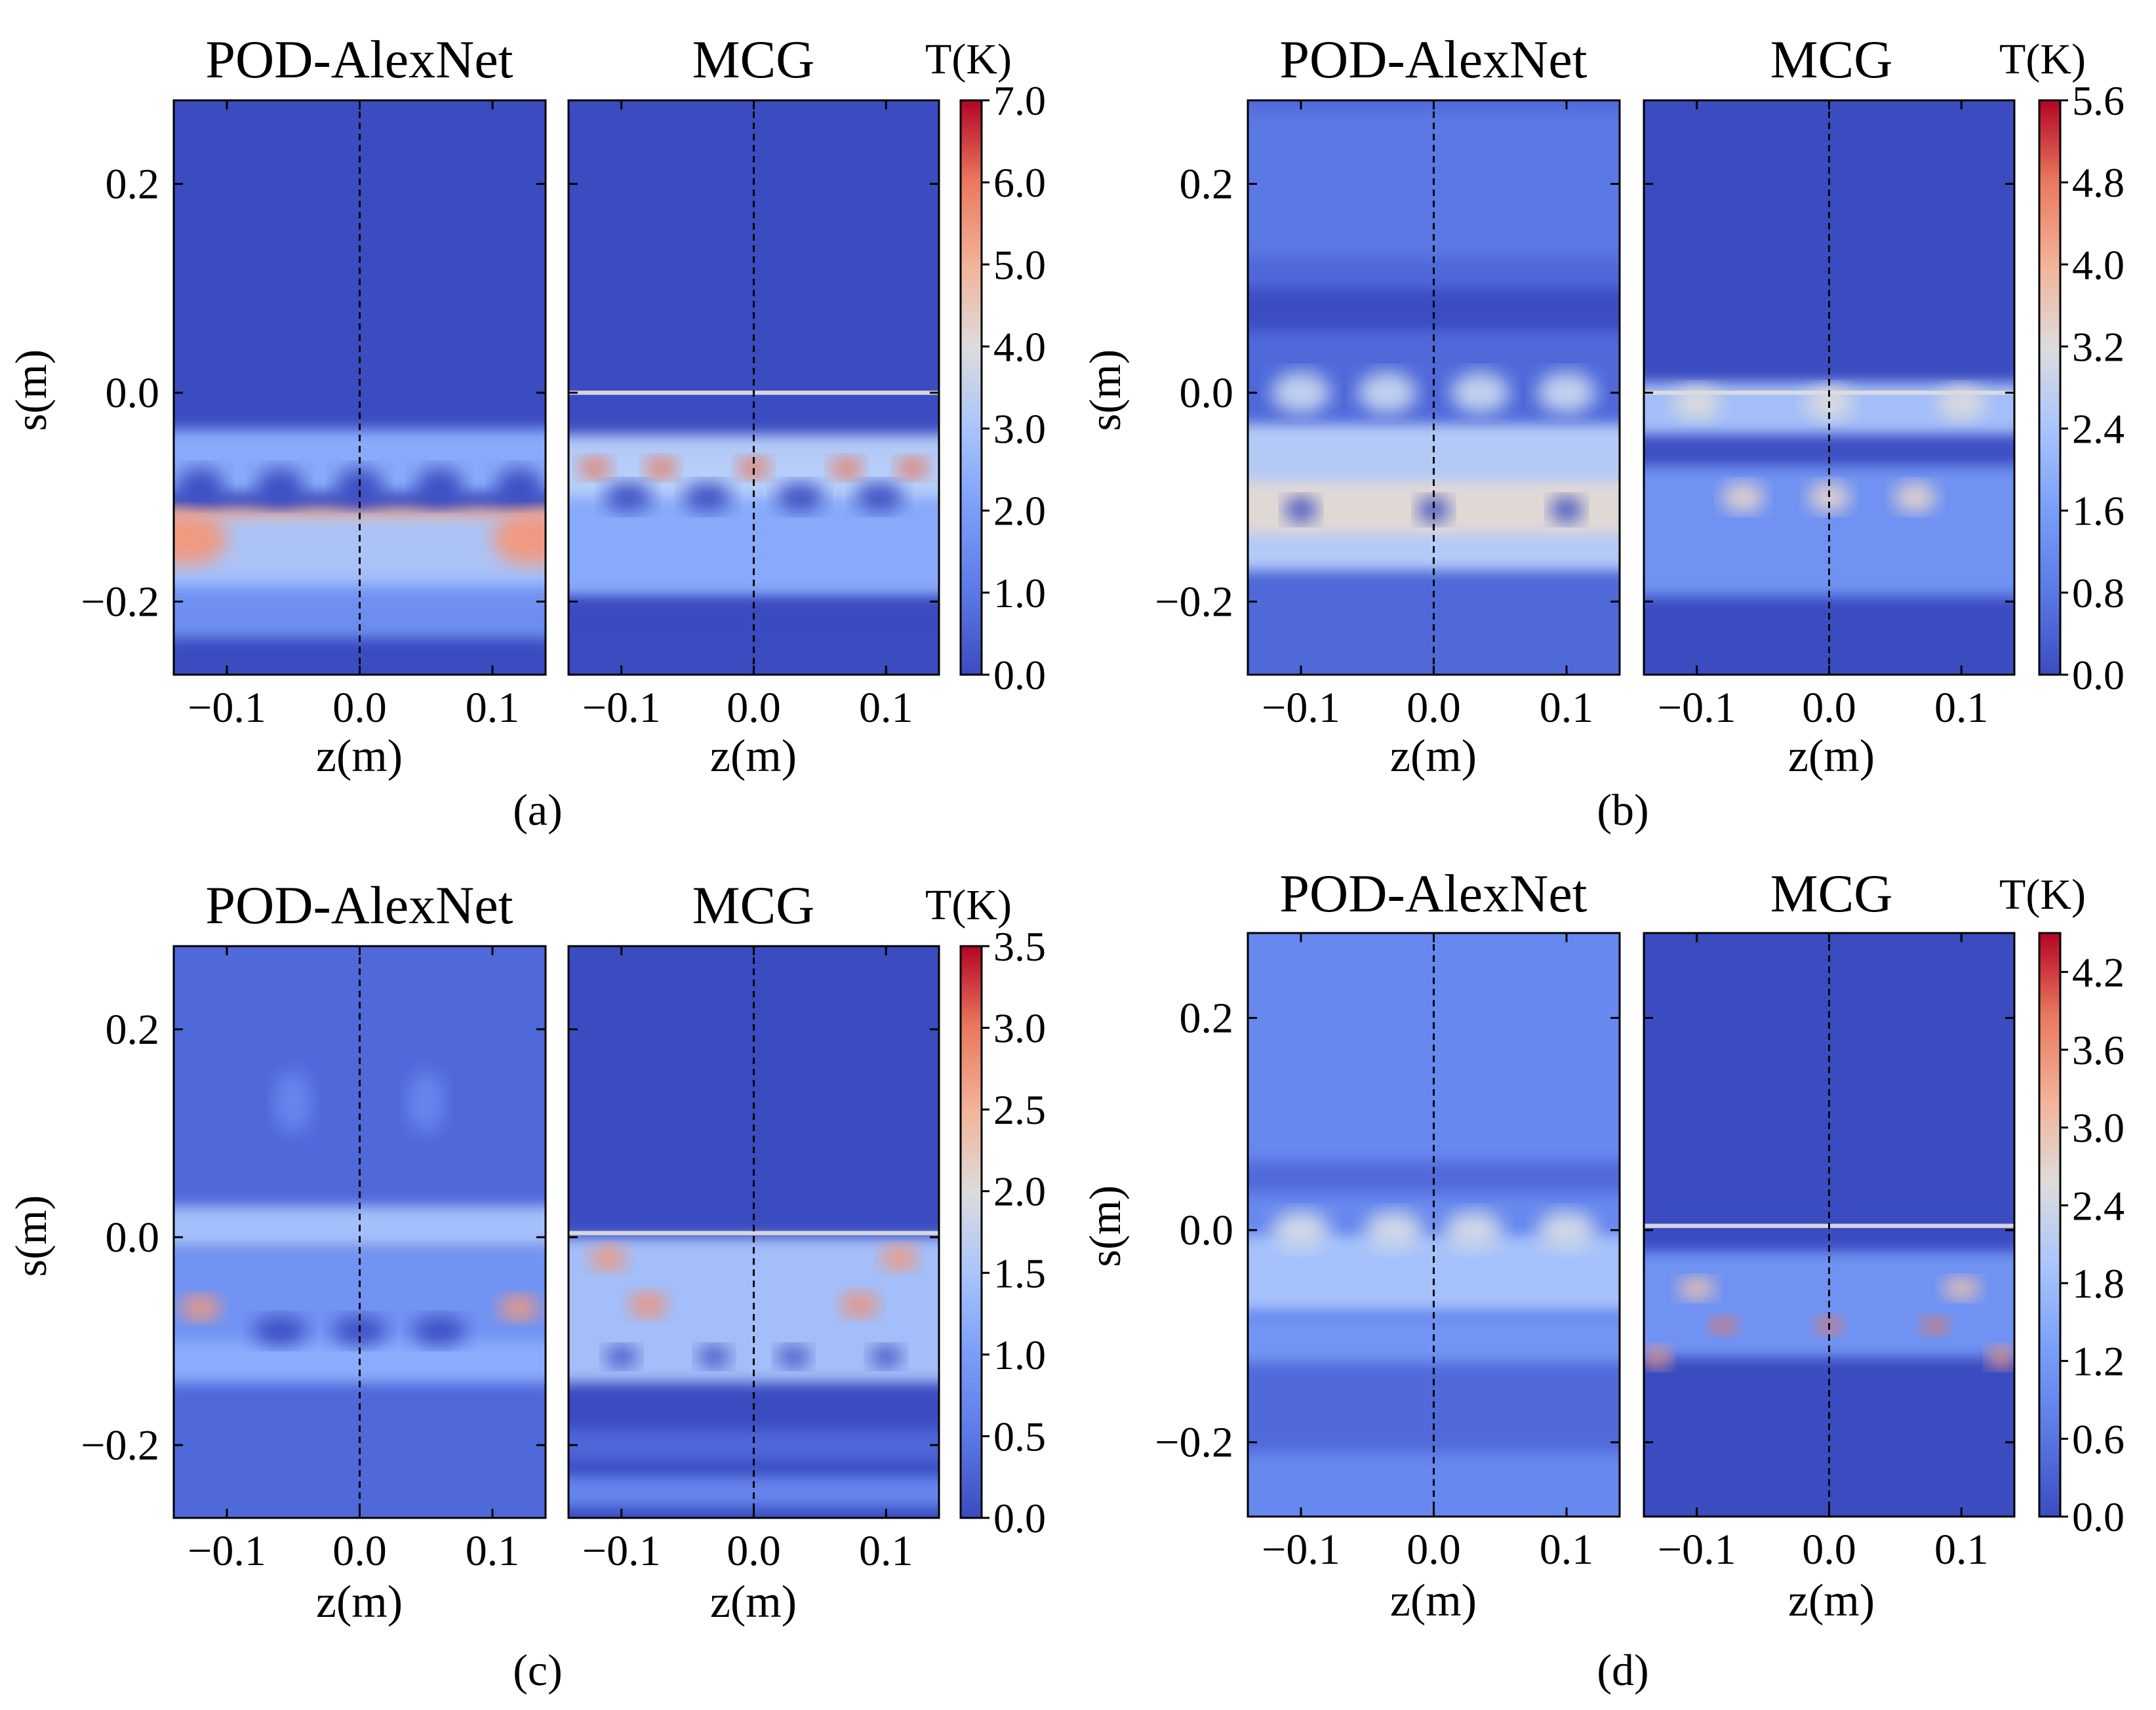  Describe the element at coordinates (1019, 265) in the screenshot. I see `colorbar-tick-label: 5.0` at that location.